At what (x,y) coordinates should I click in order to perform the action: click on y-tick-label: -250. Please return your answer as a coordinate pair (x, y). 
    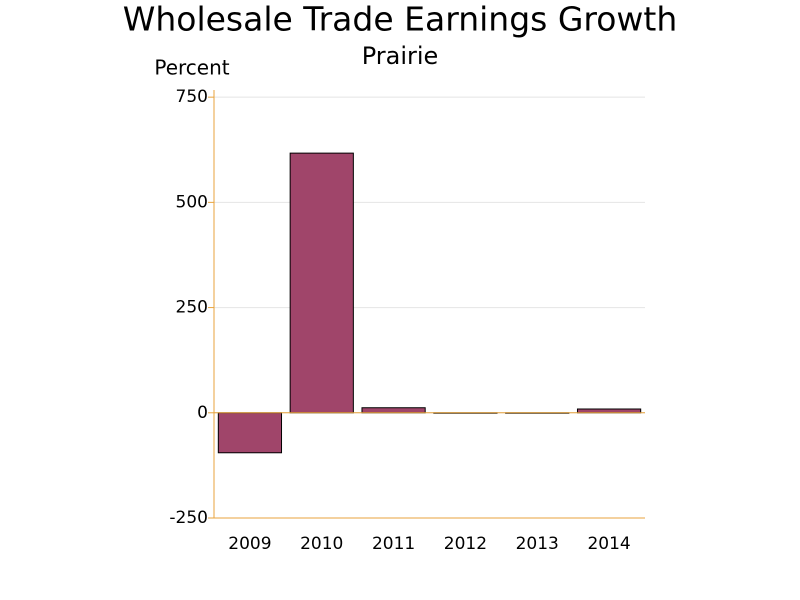
    Looking at the image, I should click on (188, 518).